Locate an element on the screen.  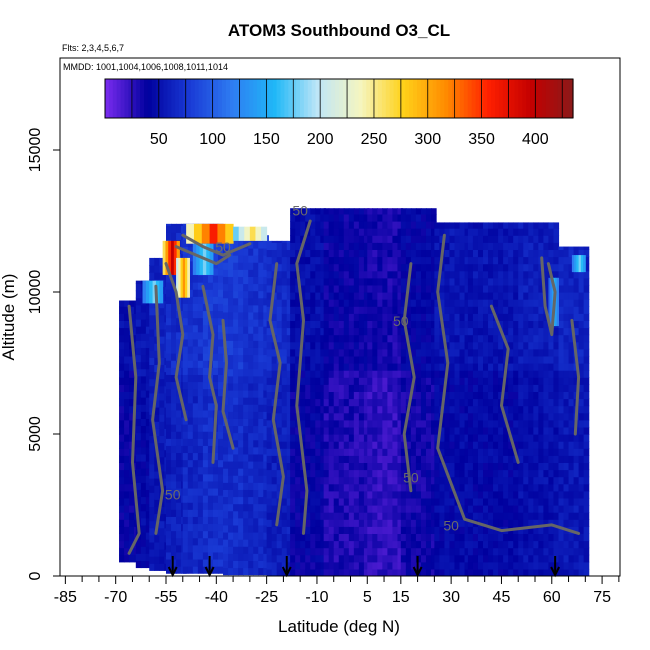
contour-line is located at coordinates (303, 377).